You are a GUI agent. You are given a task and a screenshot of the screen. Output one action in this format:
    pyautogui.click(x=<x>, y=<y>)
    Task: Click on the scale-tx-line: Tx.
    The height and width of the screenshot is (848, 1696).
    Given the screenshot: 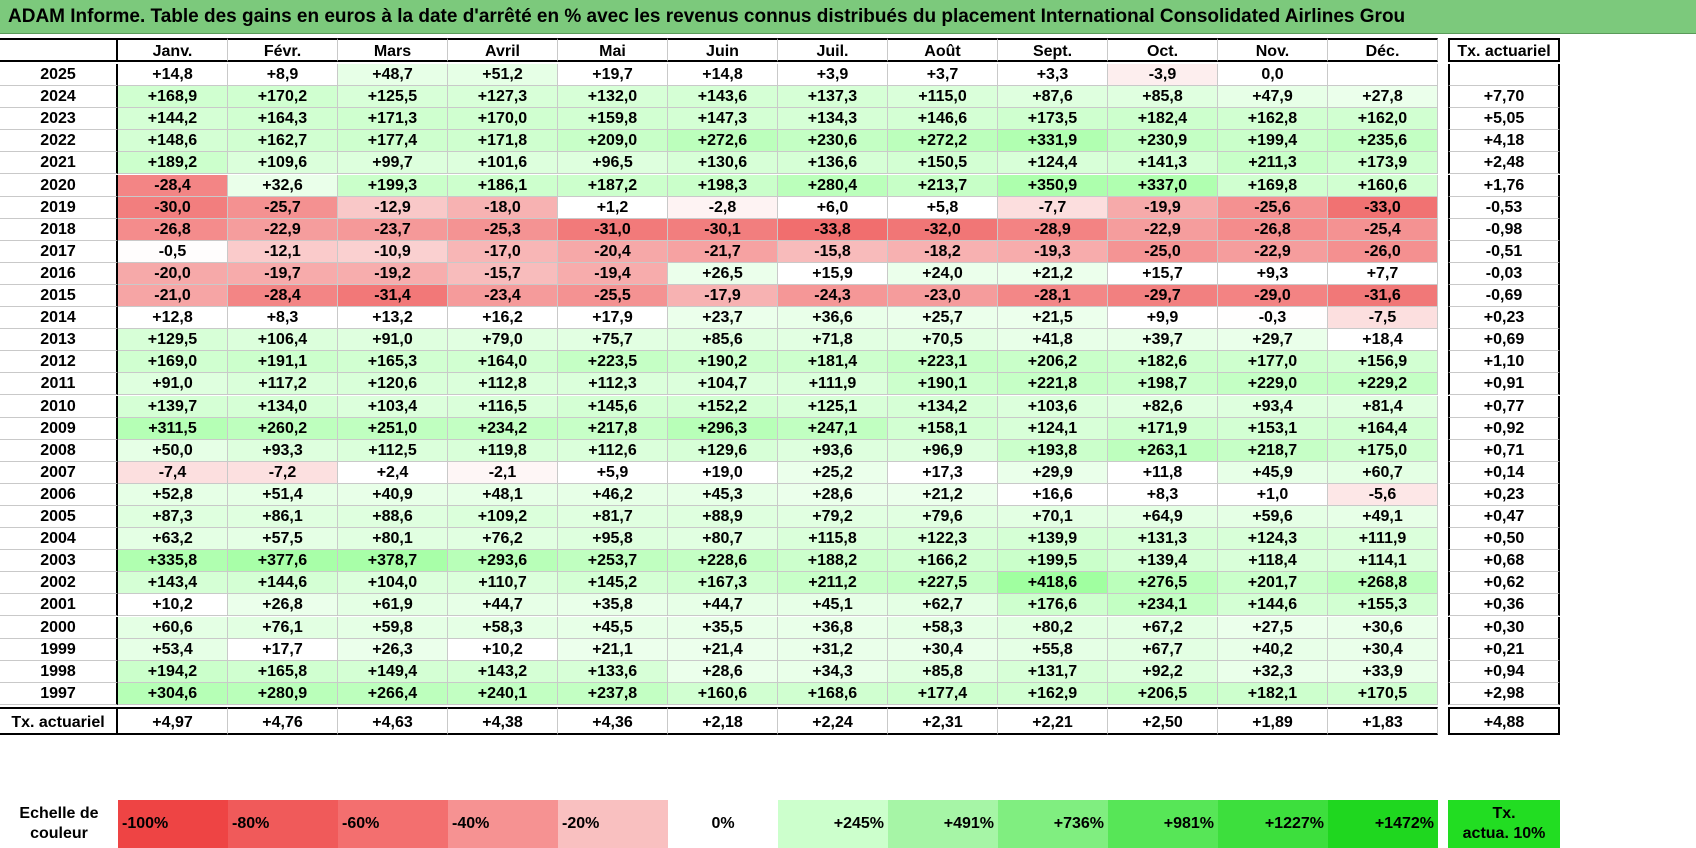 What is the action you would take?
    pyautogui.click(x=1504, y=813)
    